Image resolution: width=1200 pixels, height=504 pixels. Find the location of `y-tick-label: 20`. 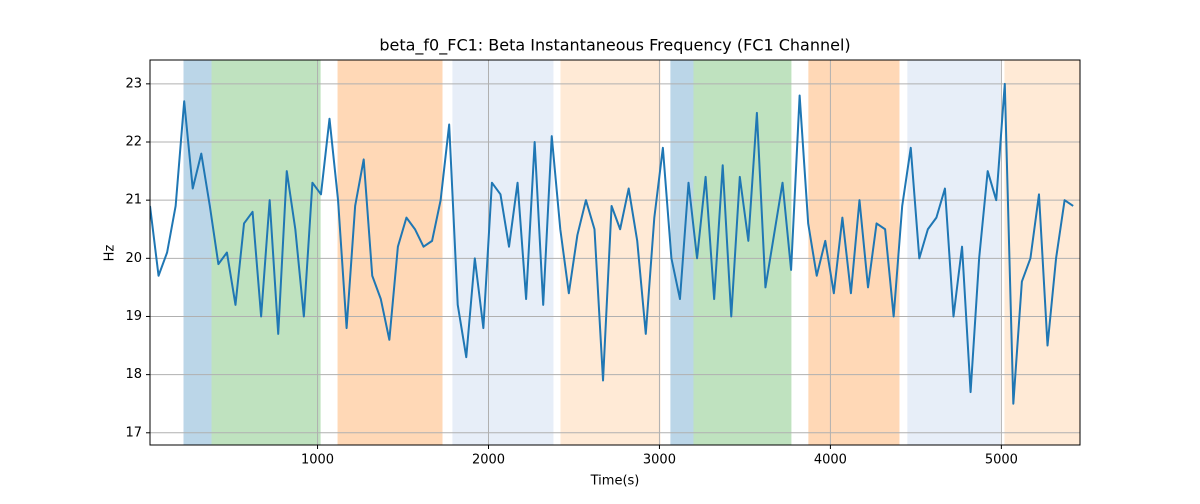

y-tick-label: 20 is located at coordinates (133, 258).